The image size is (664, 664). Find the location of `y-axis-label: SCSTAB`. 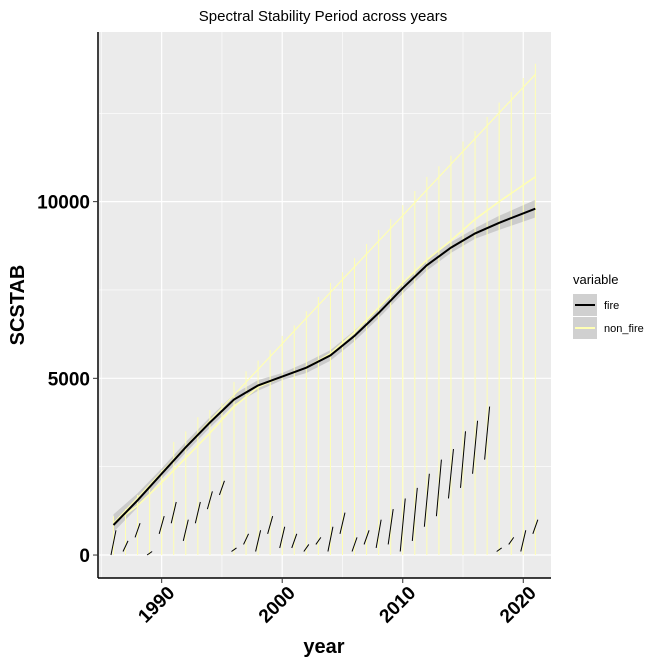

y-axis-label: SCSTAB is located at coordinates (18, 305).